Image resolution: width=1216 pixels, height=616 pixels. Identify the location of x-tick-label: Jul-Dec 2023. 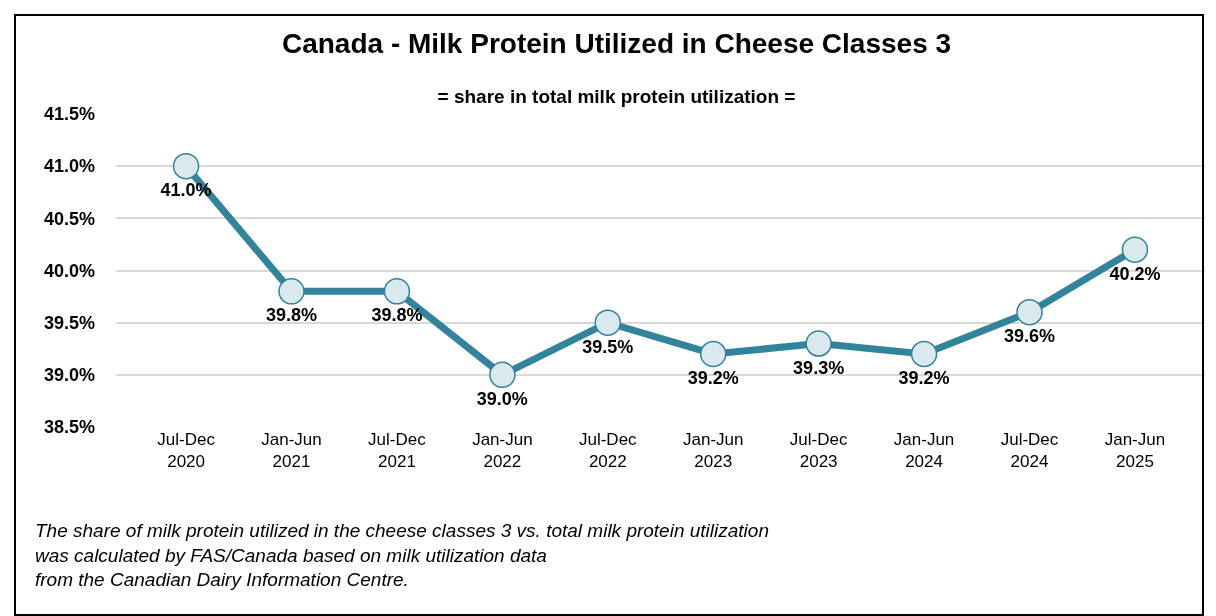
(818, 451).